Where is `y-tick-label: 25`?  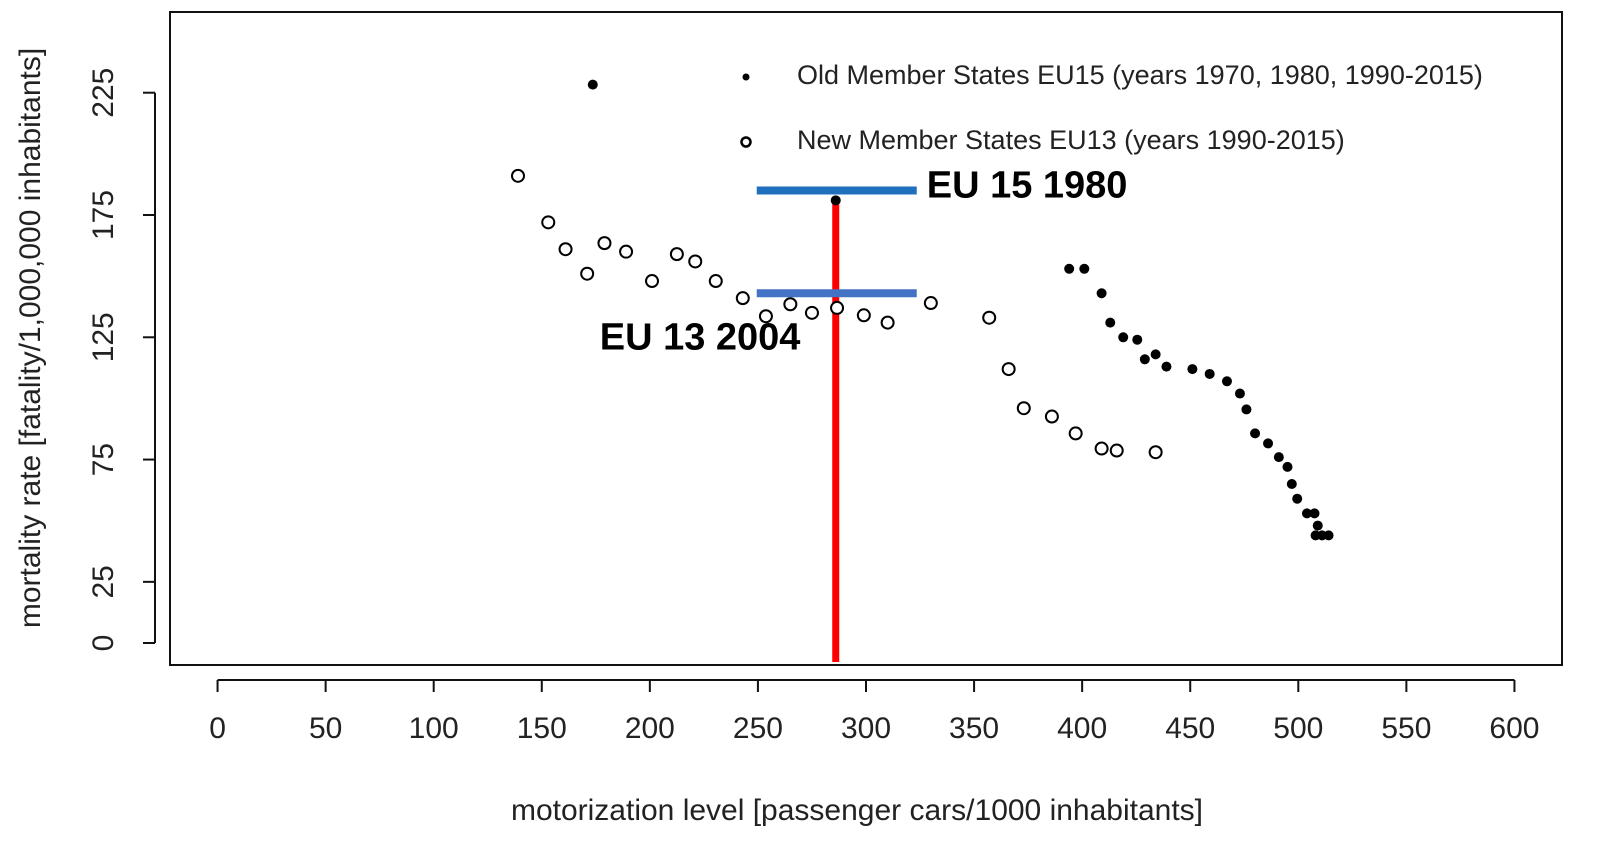
y-tick-label: 25 is located at coordinates (103, 581).